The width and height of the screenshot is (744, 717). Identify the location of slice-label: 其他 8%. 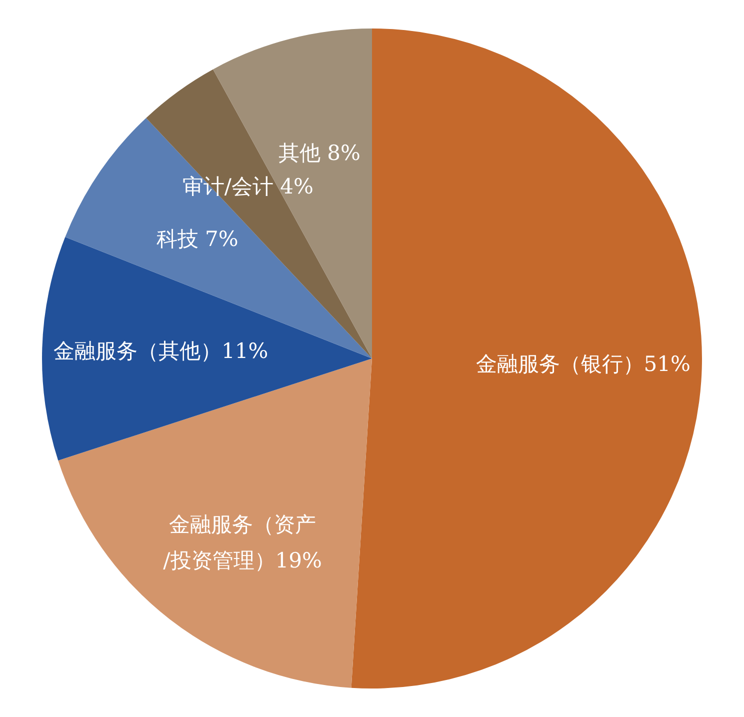
(319, 152).